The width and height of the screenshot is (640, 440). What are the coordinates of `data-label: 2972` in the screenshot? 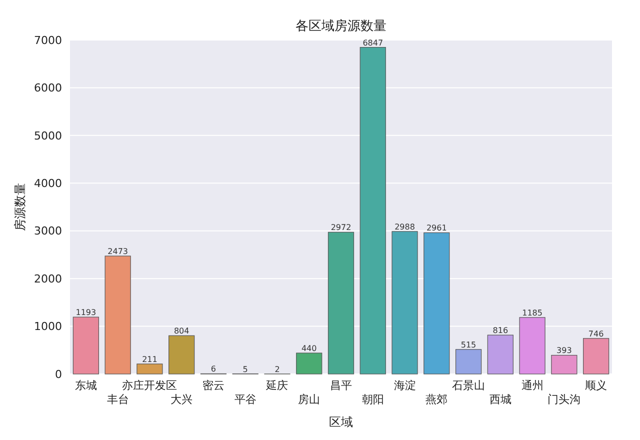 It's located at (341, 227).